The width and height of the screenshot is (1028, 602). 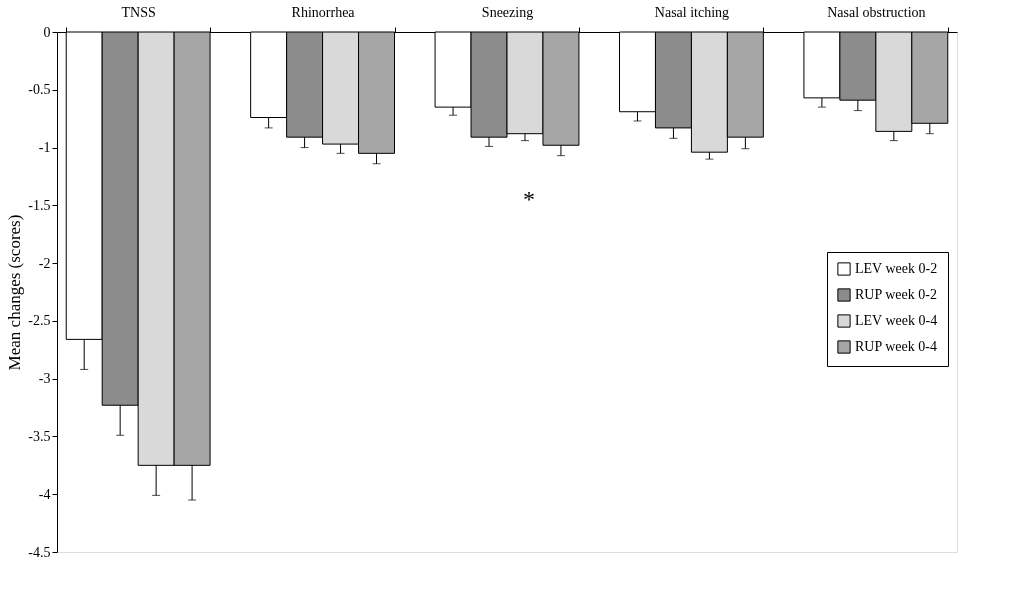 I want to click on y-tick-label: -1.5, so click(x=39, y=205).